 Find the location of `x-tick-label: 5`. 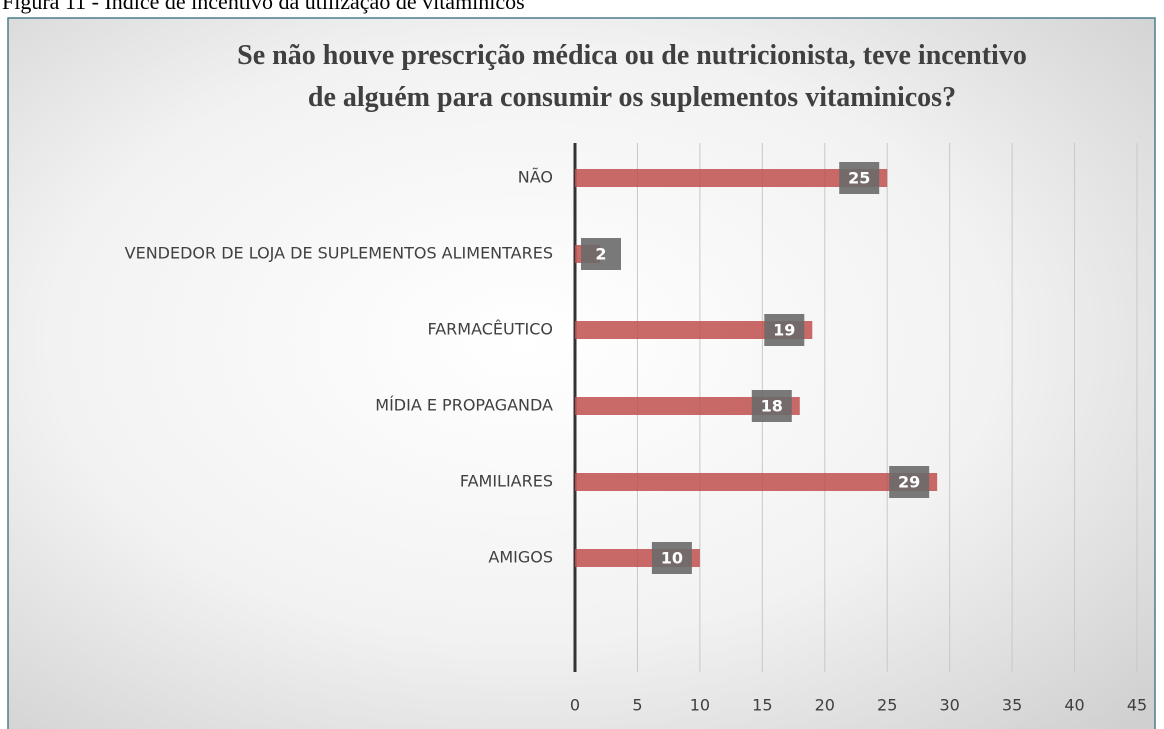

x-tick-label: 5 is located at coordinates (637, 705).